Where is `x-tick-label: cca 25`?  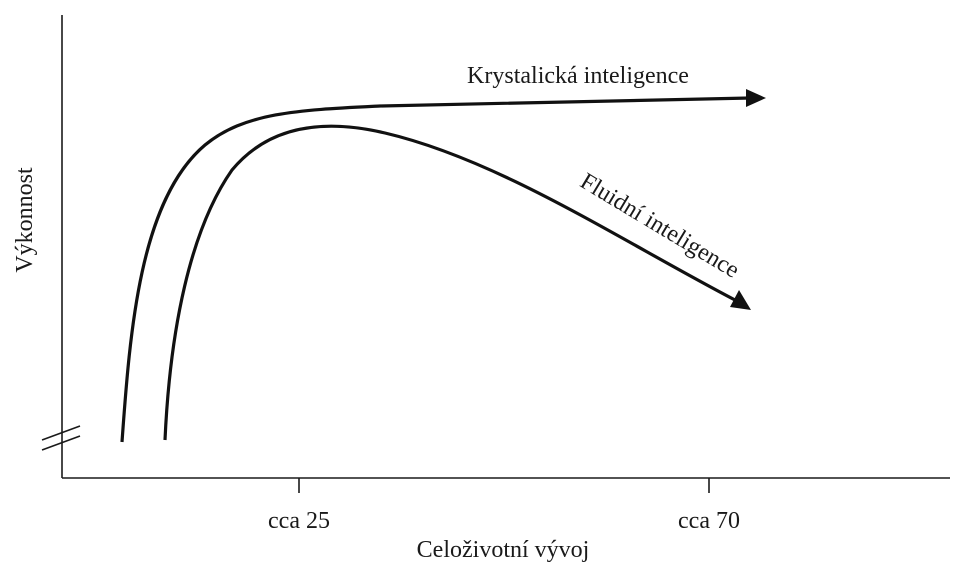
x-tick-label: cca 25 is located at coordinates (299, 521).